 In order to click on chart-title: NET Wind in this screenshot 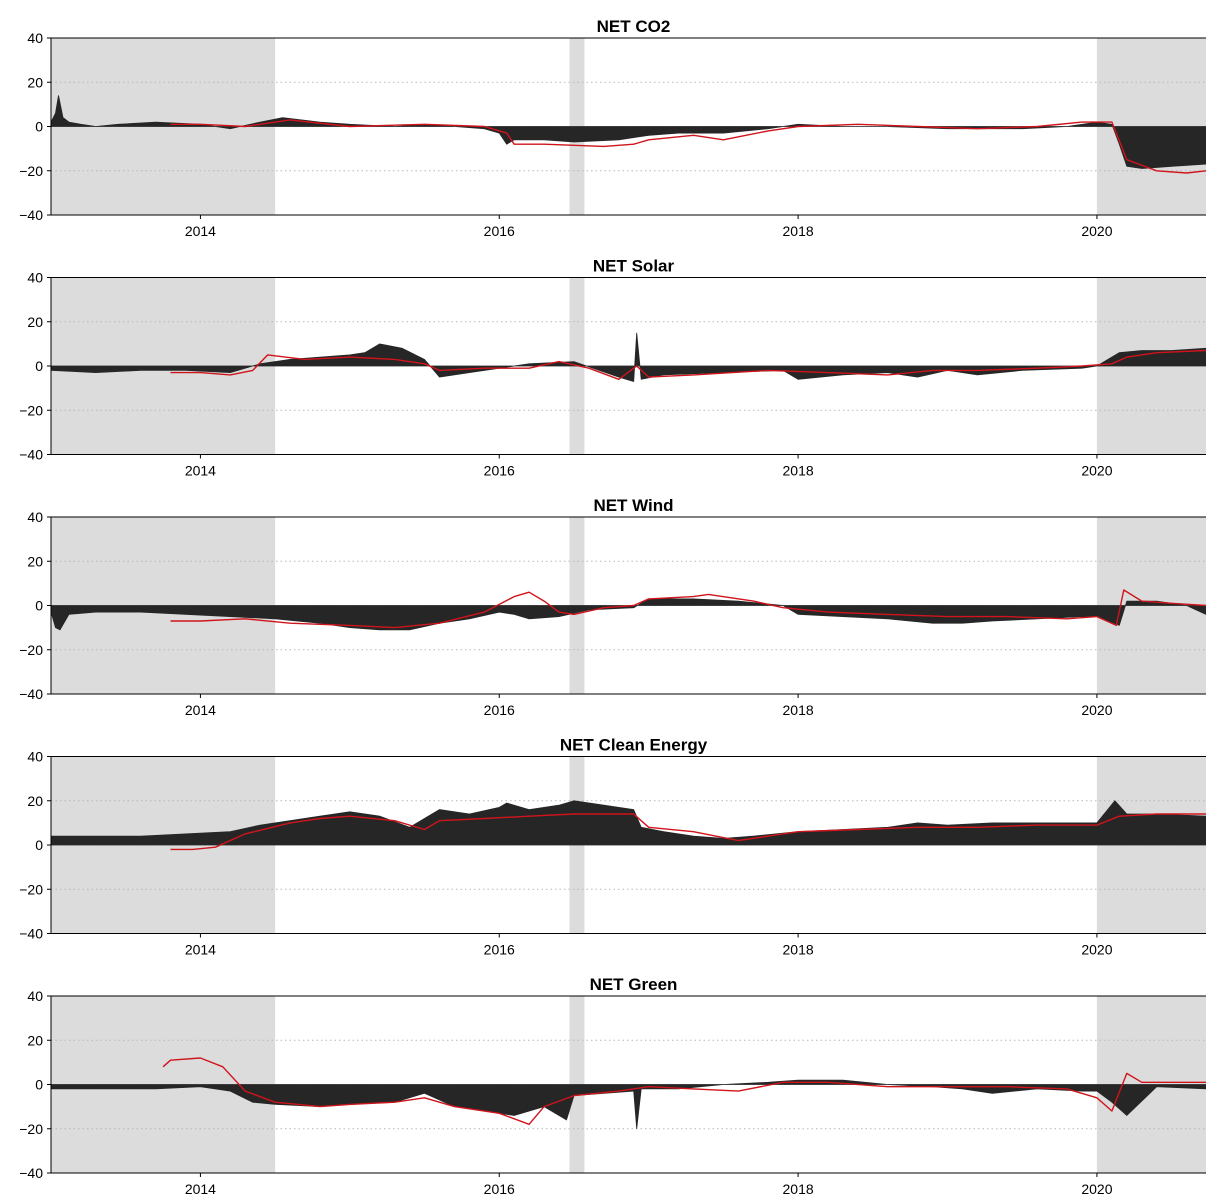, I will do `click(633, 505)`.